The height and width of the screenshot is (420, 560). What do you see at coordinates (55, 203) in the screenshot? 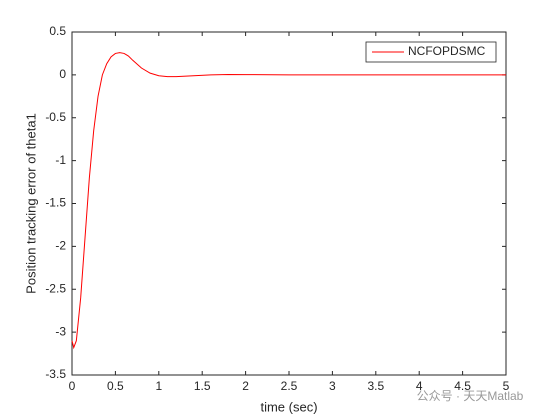
I see `y-tick-label: -1.5` at bounding box center [55, 203].